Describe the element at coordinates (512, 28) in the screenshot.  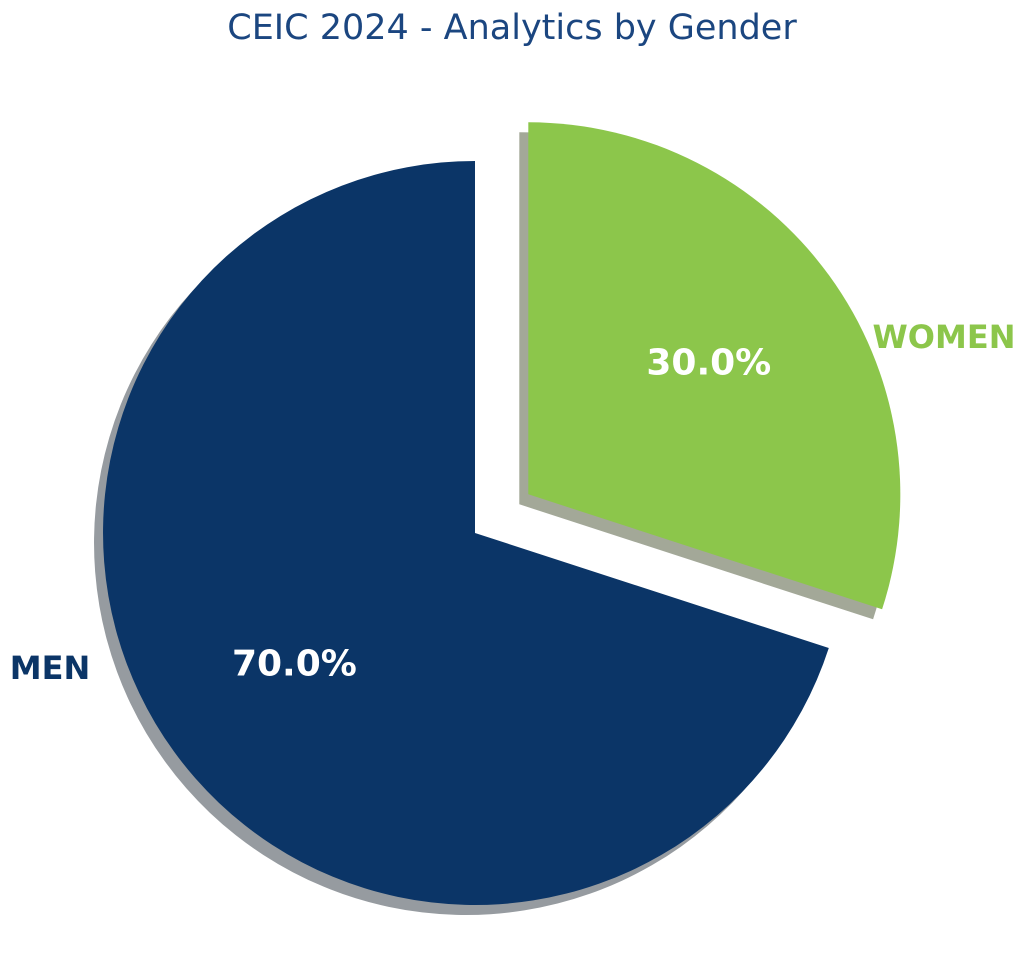
I see `chart-title: CEIC 2024 - Analytics by Gender` at that location.